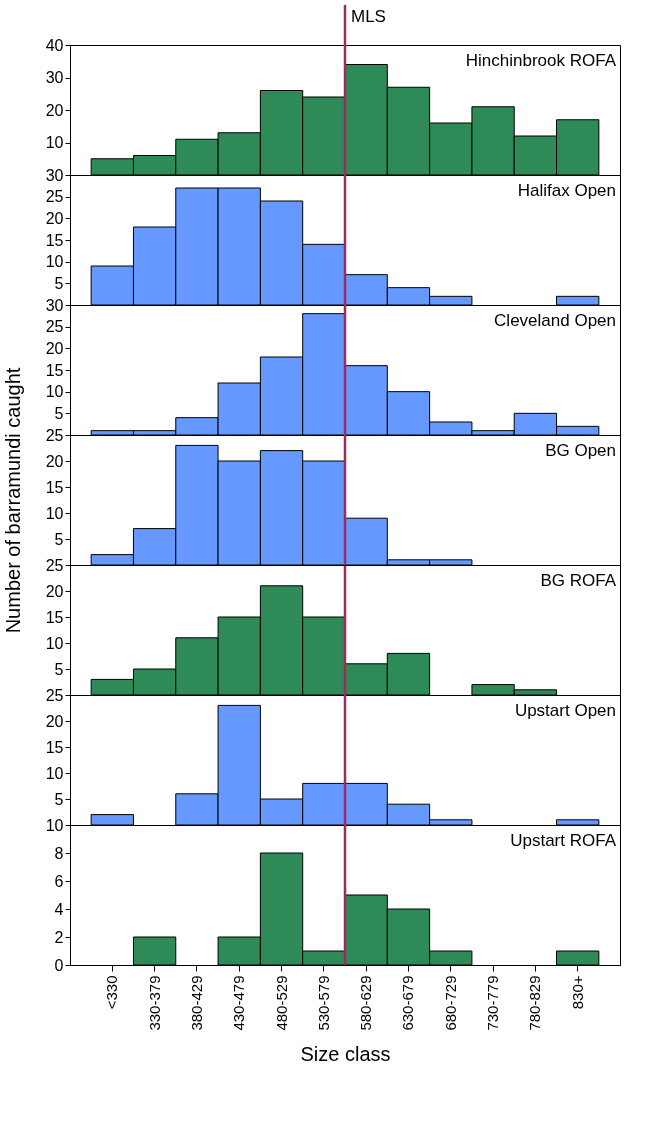  Describe the element at coordinates (566, 190) in the screenshot. I see `chart-title: Halifax Open` at that location.